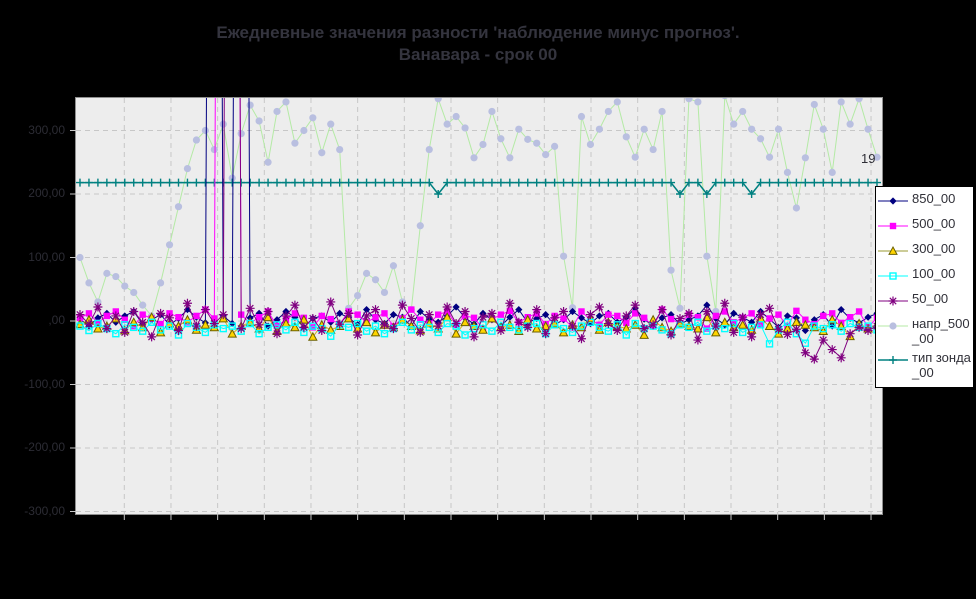 The width and height of the screenshot is (976, 599). I want to click on legend-entry-500_00: 500_00, so click(925, 226).